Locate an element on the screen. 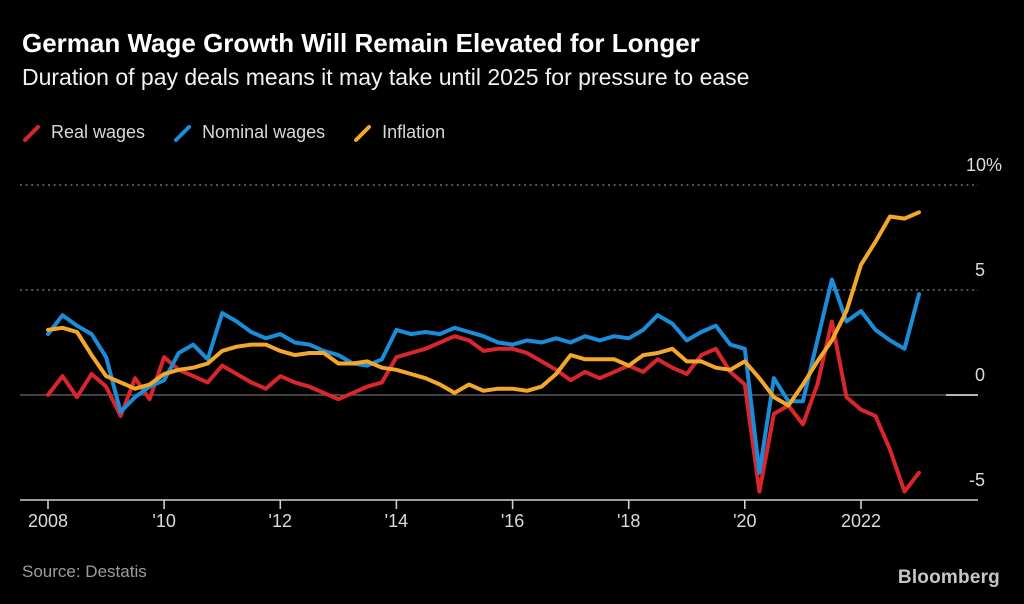 Image resolution: width=1024 pixels, height=604 pixels. x-axis-label: '10 is located at coordinates (164, 521).